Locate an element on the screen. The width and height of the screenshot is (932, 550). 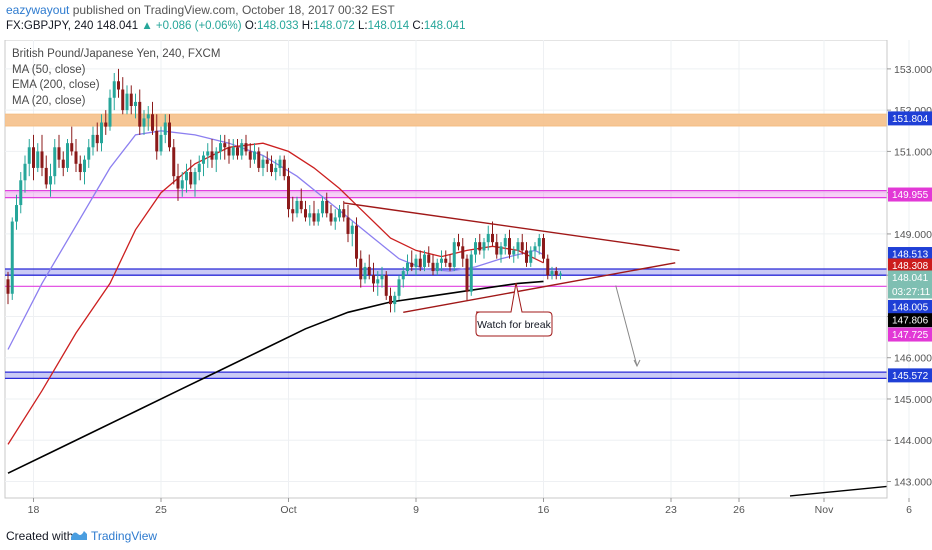
zone-band-blue is located at coordinates (446, 375).